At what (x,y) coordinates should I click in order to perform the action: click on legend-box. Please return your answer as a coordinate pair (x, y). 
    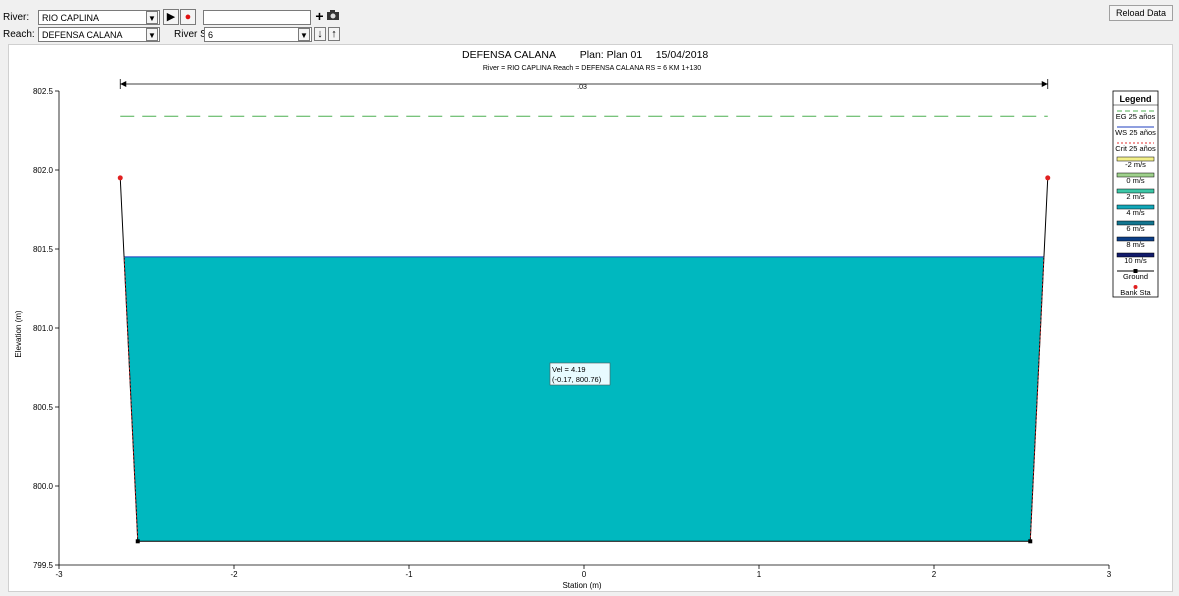
    Looking at the image, I should click on (1135, 194).